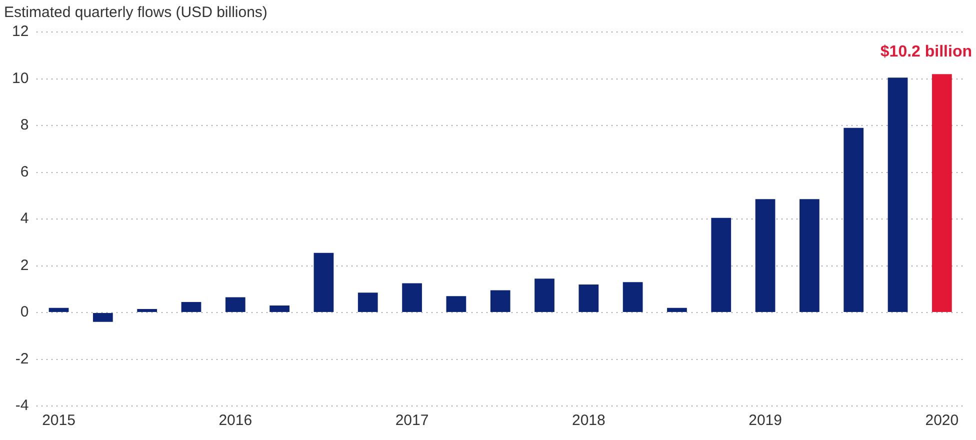 Image resolution: width=976 pixels, height=440 pixels. What do you see at coordinates (24, 265) in the screenshot?
I see `y-tick-label: 2` at bounding box center [24, 265].